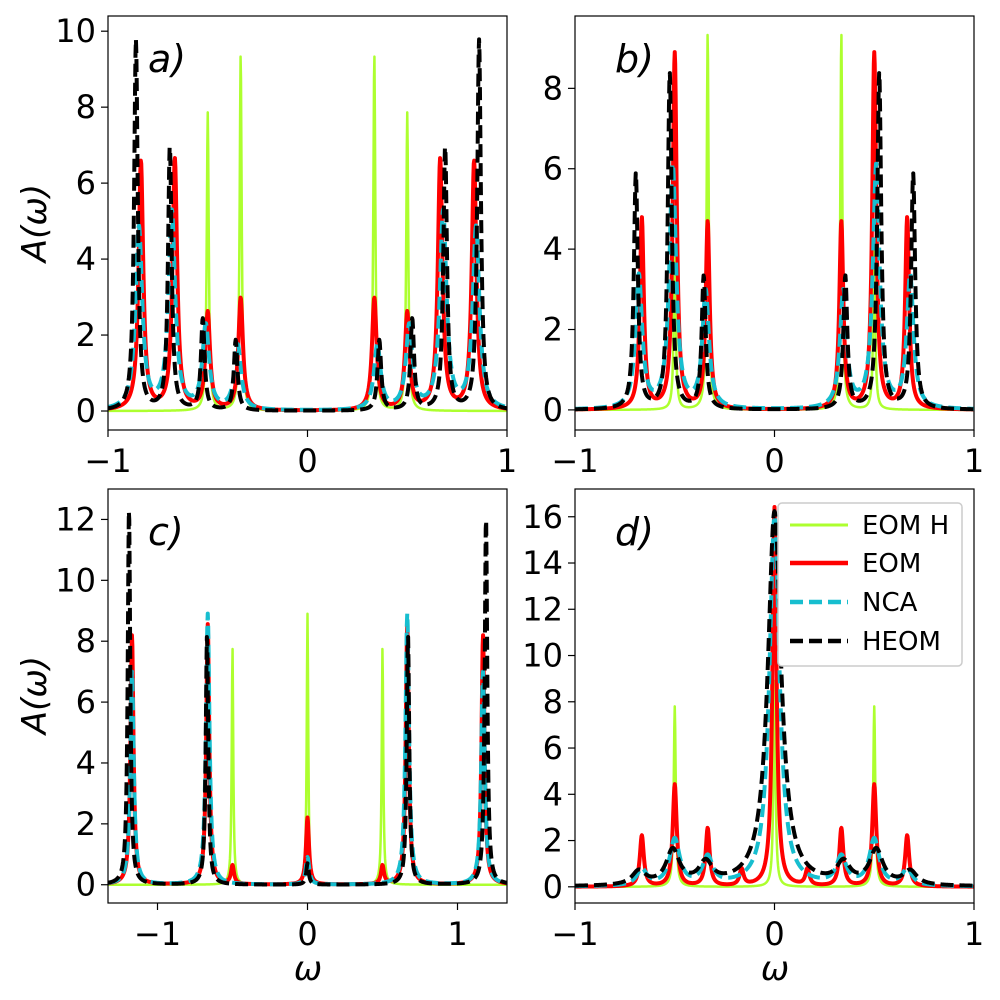 This screenshot has height=1000, width=1000. I want to click on y-tick-label: 16, so click(542, 517).